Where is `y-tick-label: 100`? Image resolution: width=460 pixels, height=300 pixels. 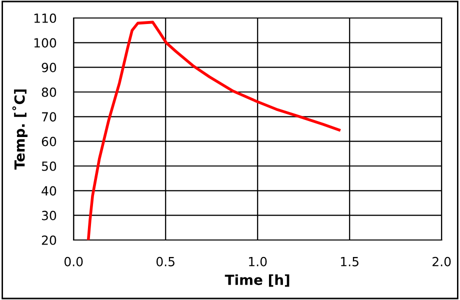
y-tick-label: 100 is located at coordinates (45, 43).